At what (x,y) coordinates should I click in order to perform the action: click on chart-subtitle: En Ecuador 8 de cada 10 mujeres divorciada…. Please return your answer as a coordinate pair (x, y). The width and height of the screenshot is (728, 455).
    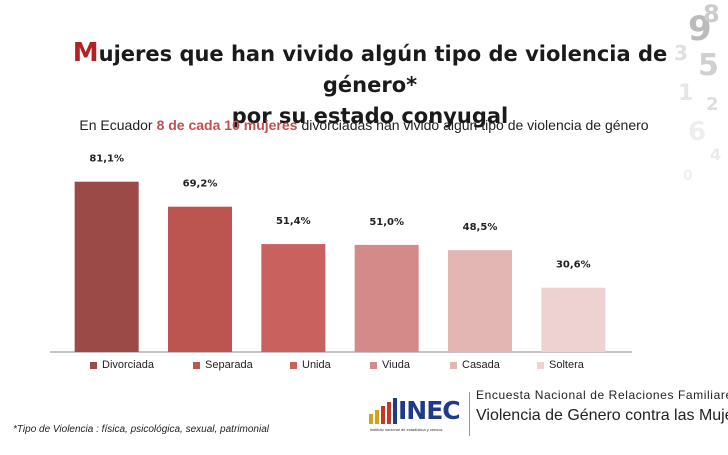
    Looking at the image, I should click on (364, 125).